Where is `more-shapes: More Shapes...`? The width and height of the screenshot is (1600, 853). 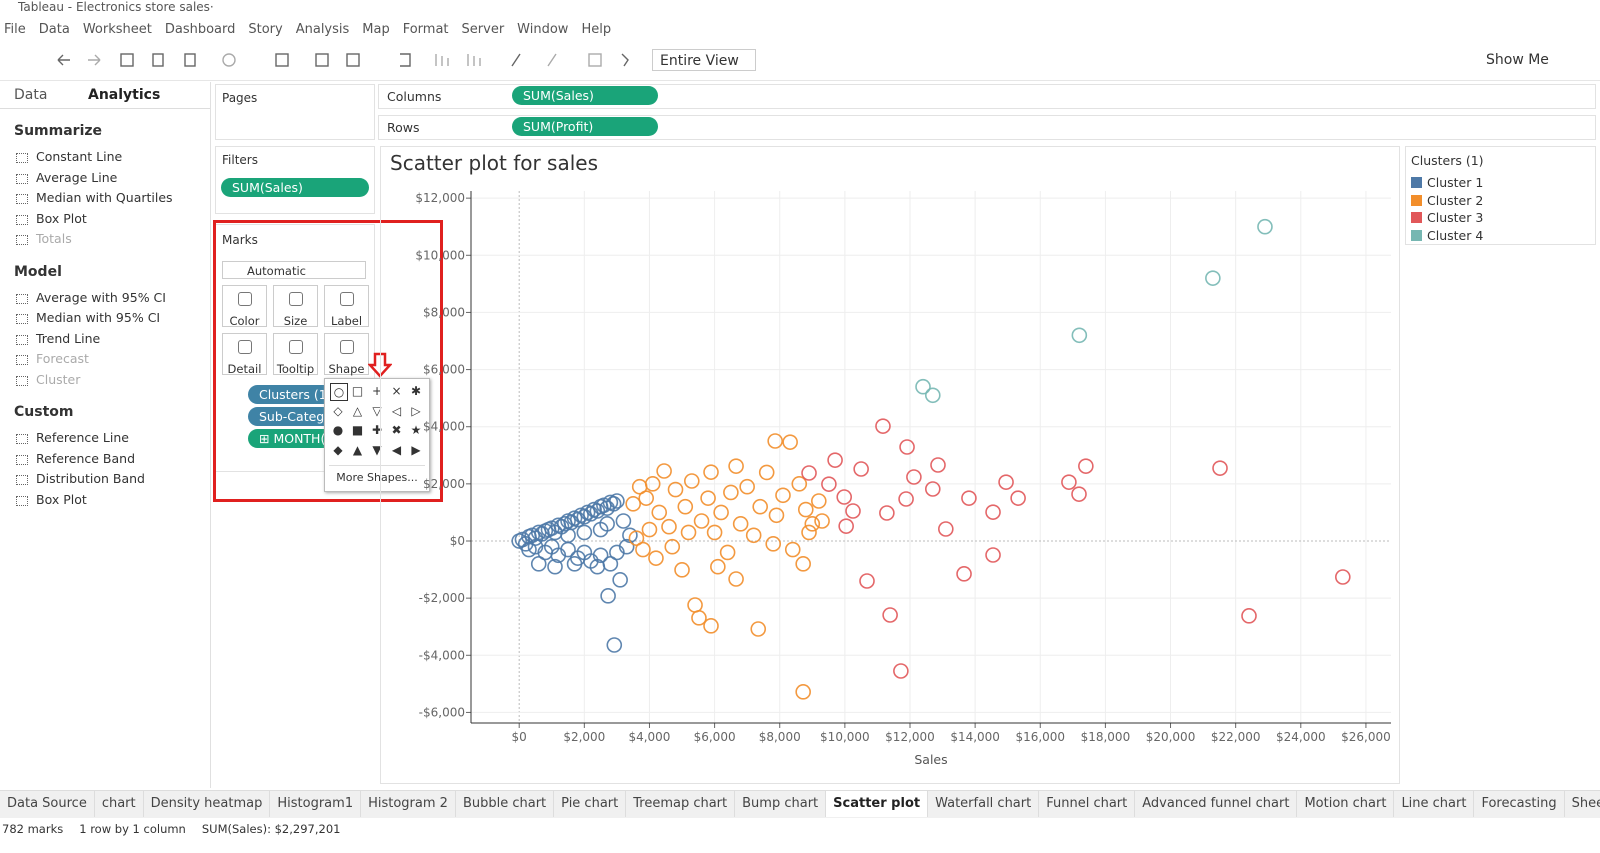 more-shapes: More Shapes... is located at coordinates (377, 474).